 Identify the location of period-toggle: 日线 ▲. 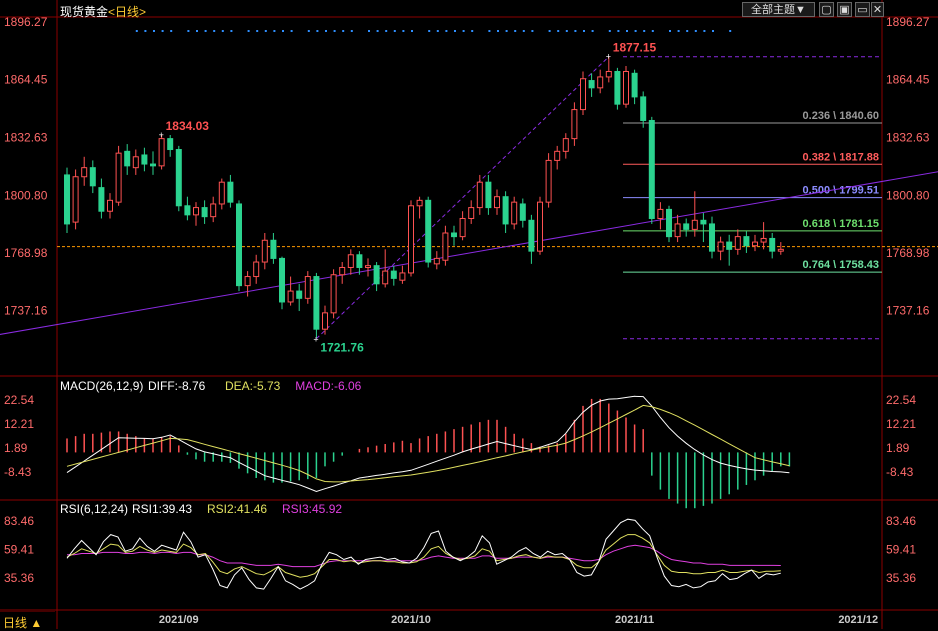
(23, 623).